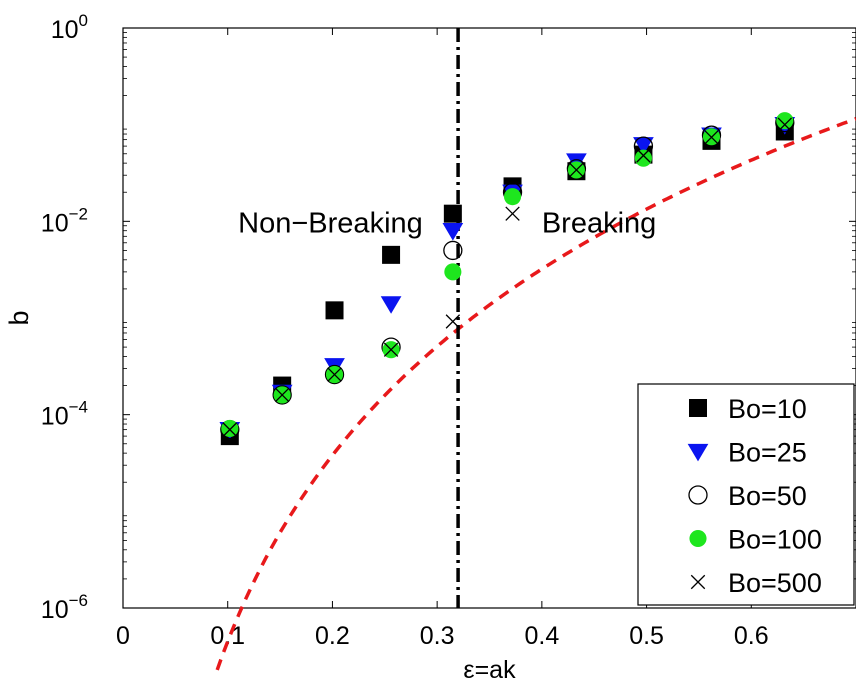  I want to click on legend-label: Bo=500, so click(775, 583).